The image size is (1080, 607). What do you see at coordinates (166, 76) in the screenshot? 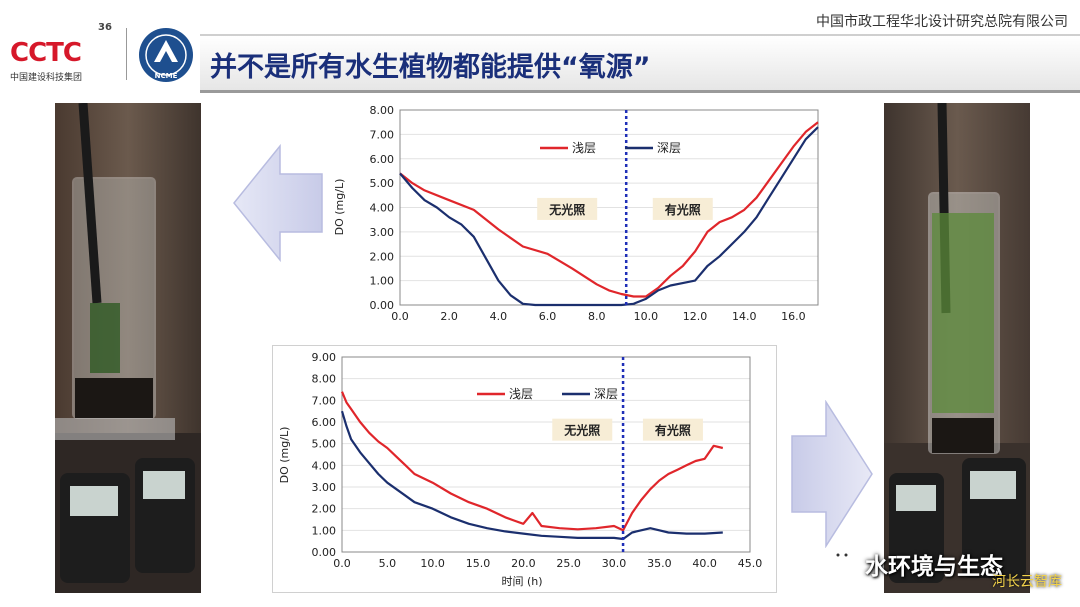
I see `ncme-badge-text: NCME` at bounding box center [166, 76].